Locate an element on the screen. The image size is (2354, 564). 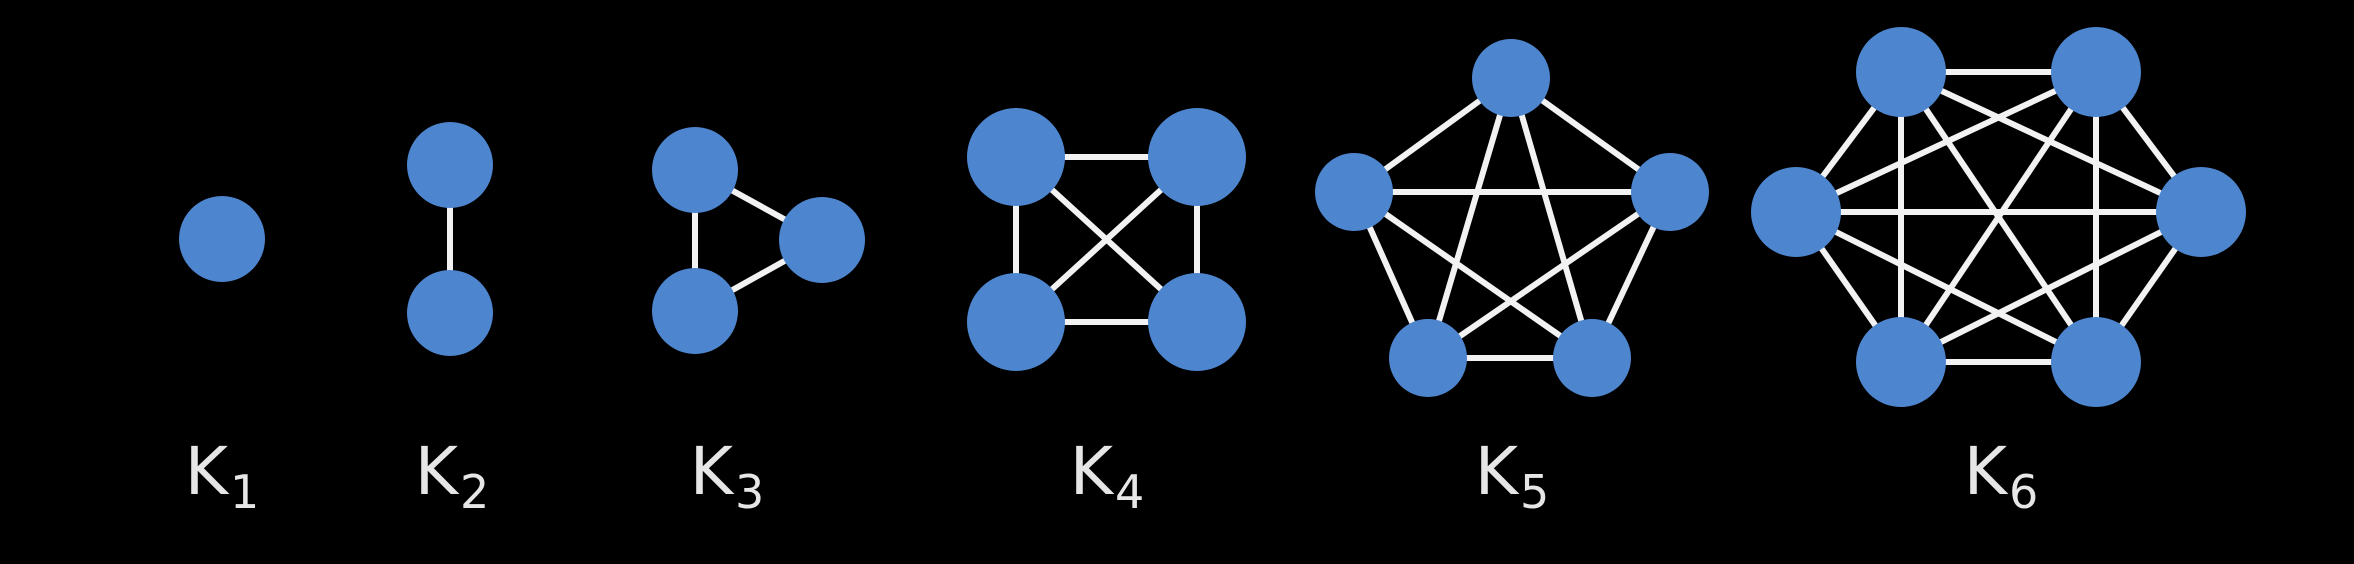
label-k4: K4 is located at coordinates (1107, 476).